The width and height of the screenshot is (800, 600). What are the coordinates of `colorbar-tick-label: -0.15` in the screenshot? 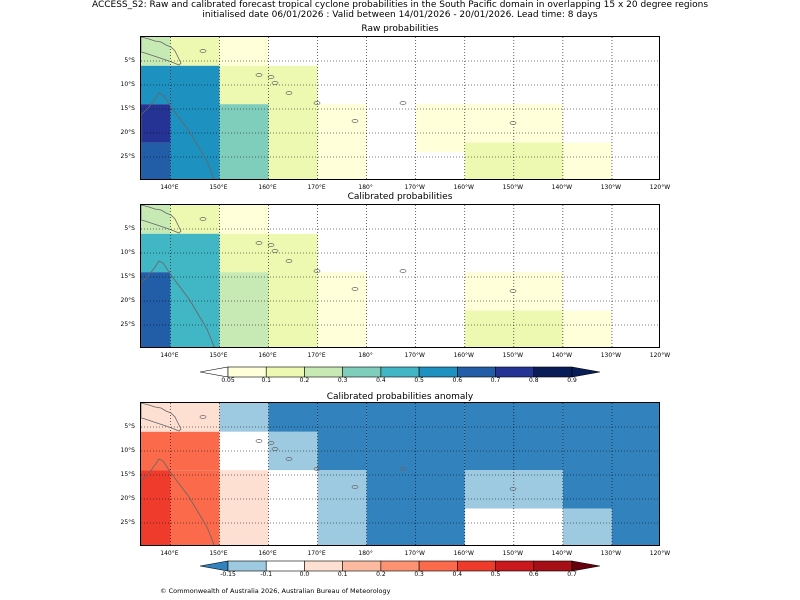 It's located at (228, 574).